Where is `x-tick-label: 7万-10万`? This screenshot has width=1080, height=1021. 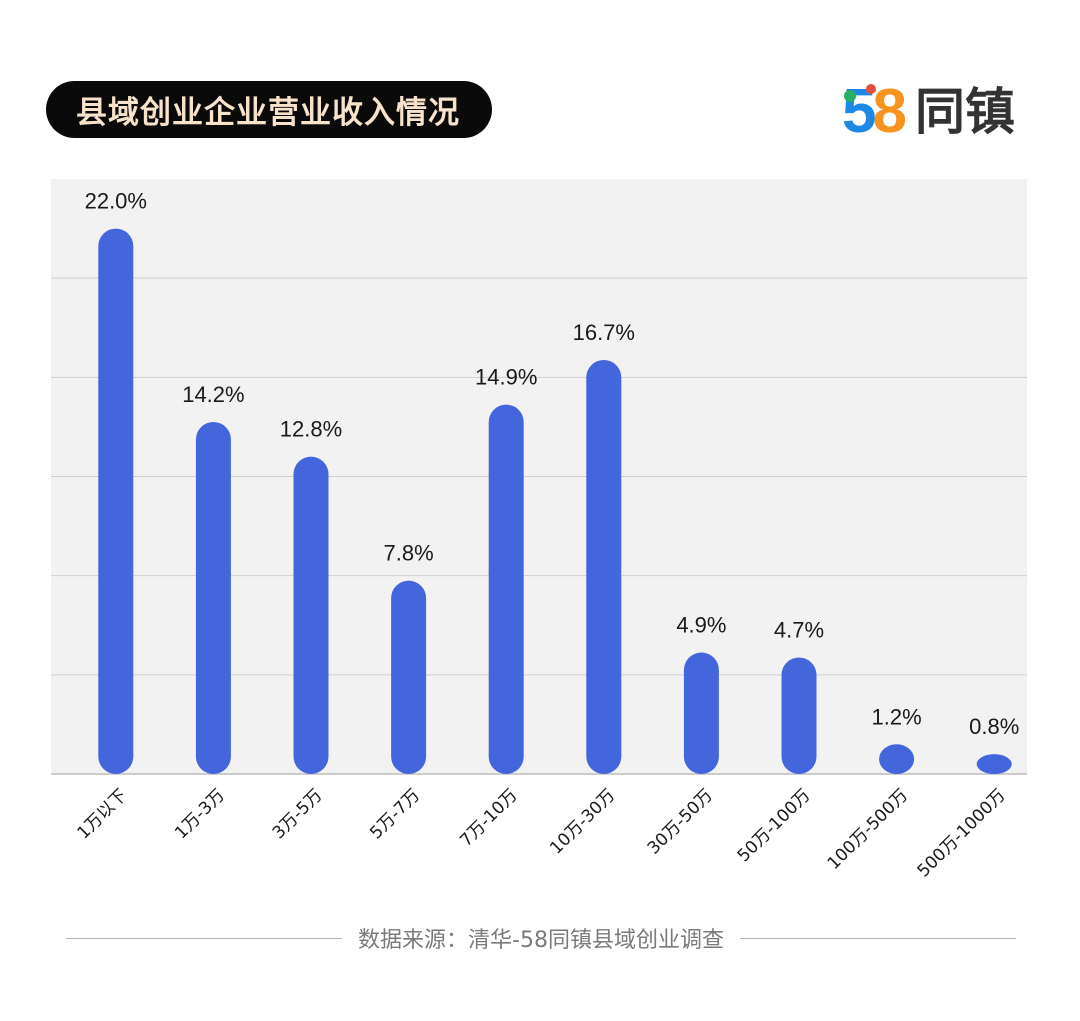
x-tick-label: 7万-10万 is located at coordinates (488, 817).